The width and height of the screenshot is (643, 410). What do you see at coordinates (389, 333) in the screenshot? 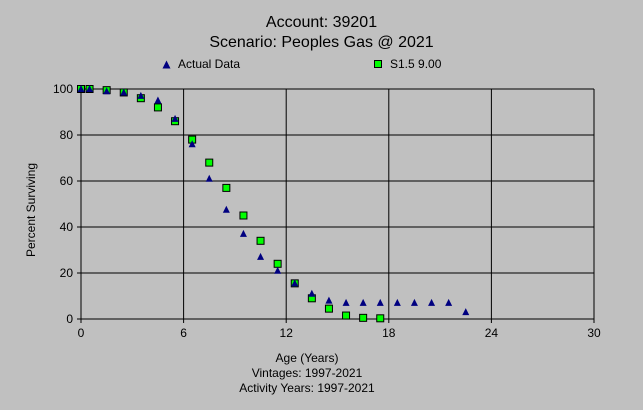
I see `x-tick-label: 18` at bounding box center [389, 333].